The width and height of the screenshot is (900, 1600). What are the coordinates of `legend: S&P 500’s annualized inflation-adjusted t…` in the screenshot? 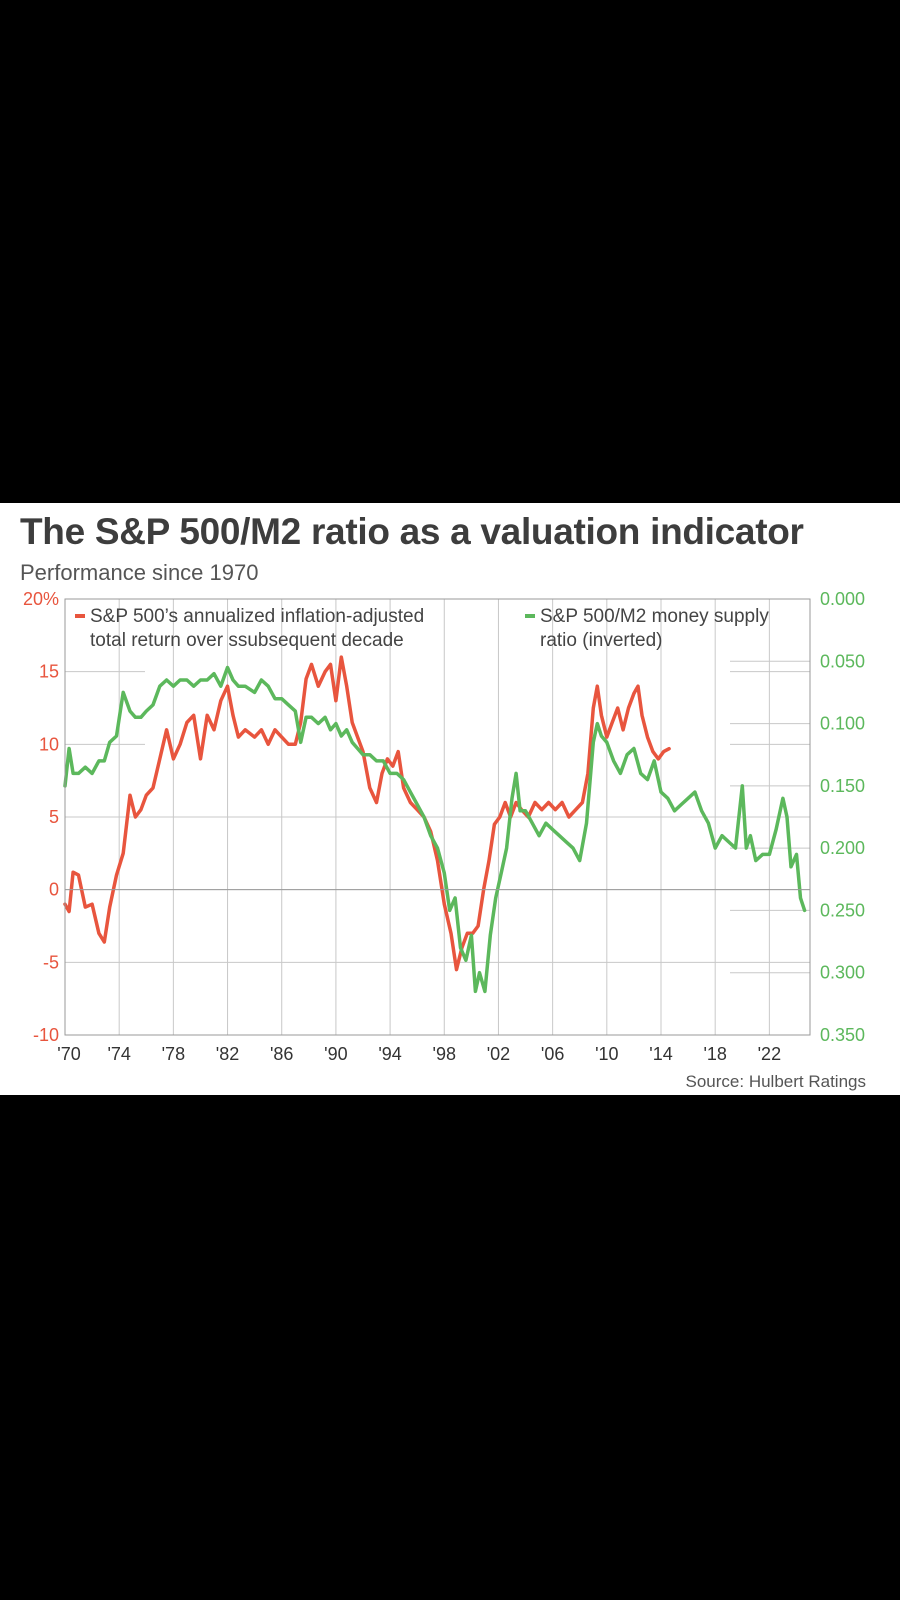 It's located at (422, 628).